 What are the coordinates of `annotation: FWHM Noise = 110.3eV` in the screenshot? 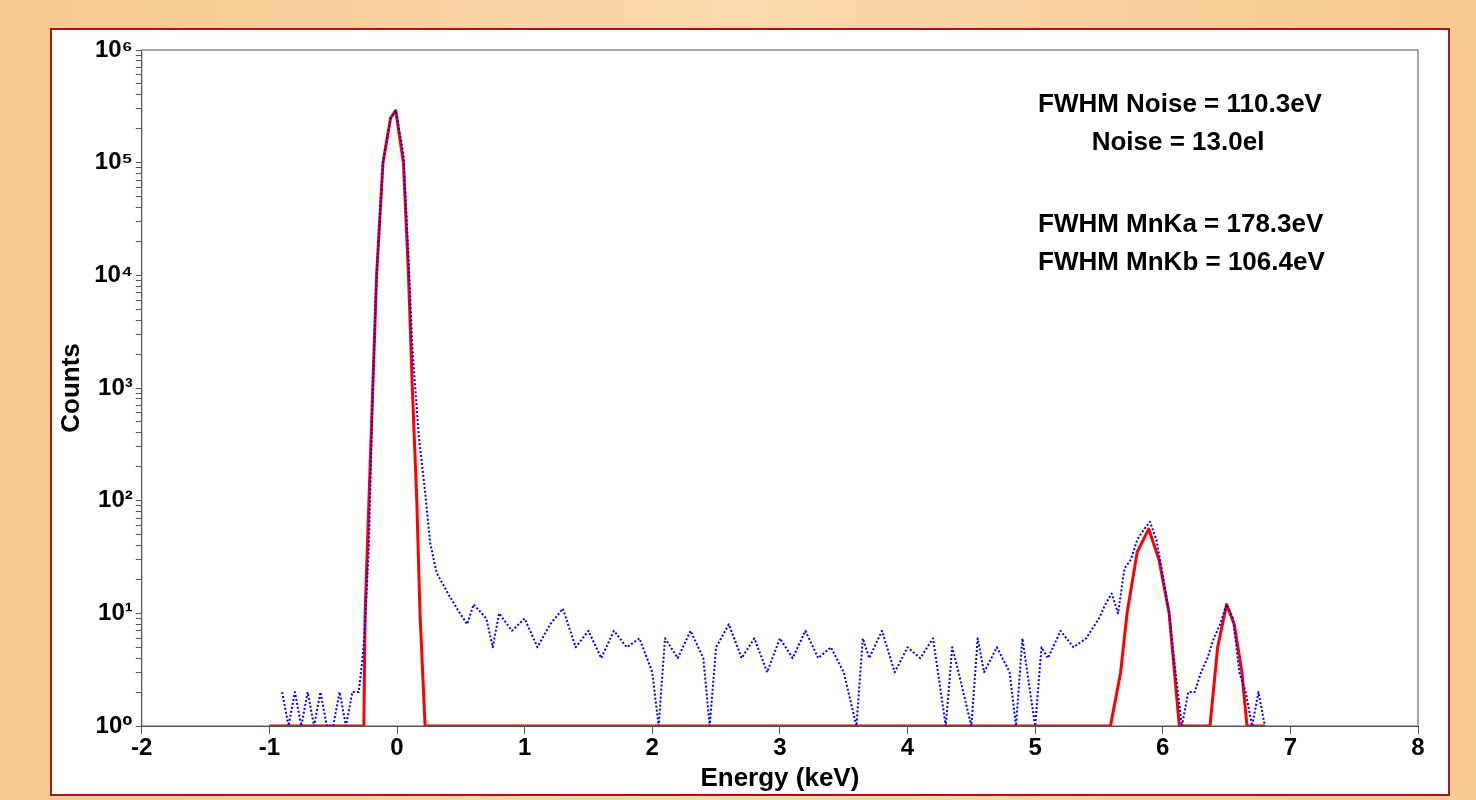 It's located at (1180, 103).